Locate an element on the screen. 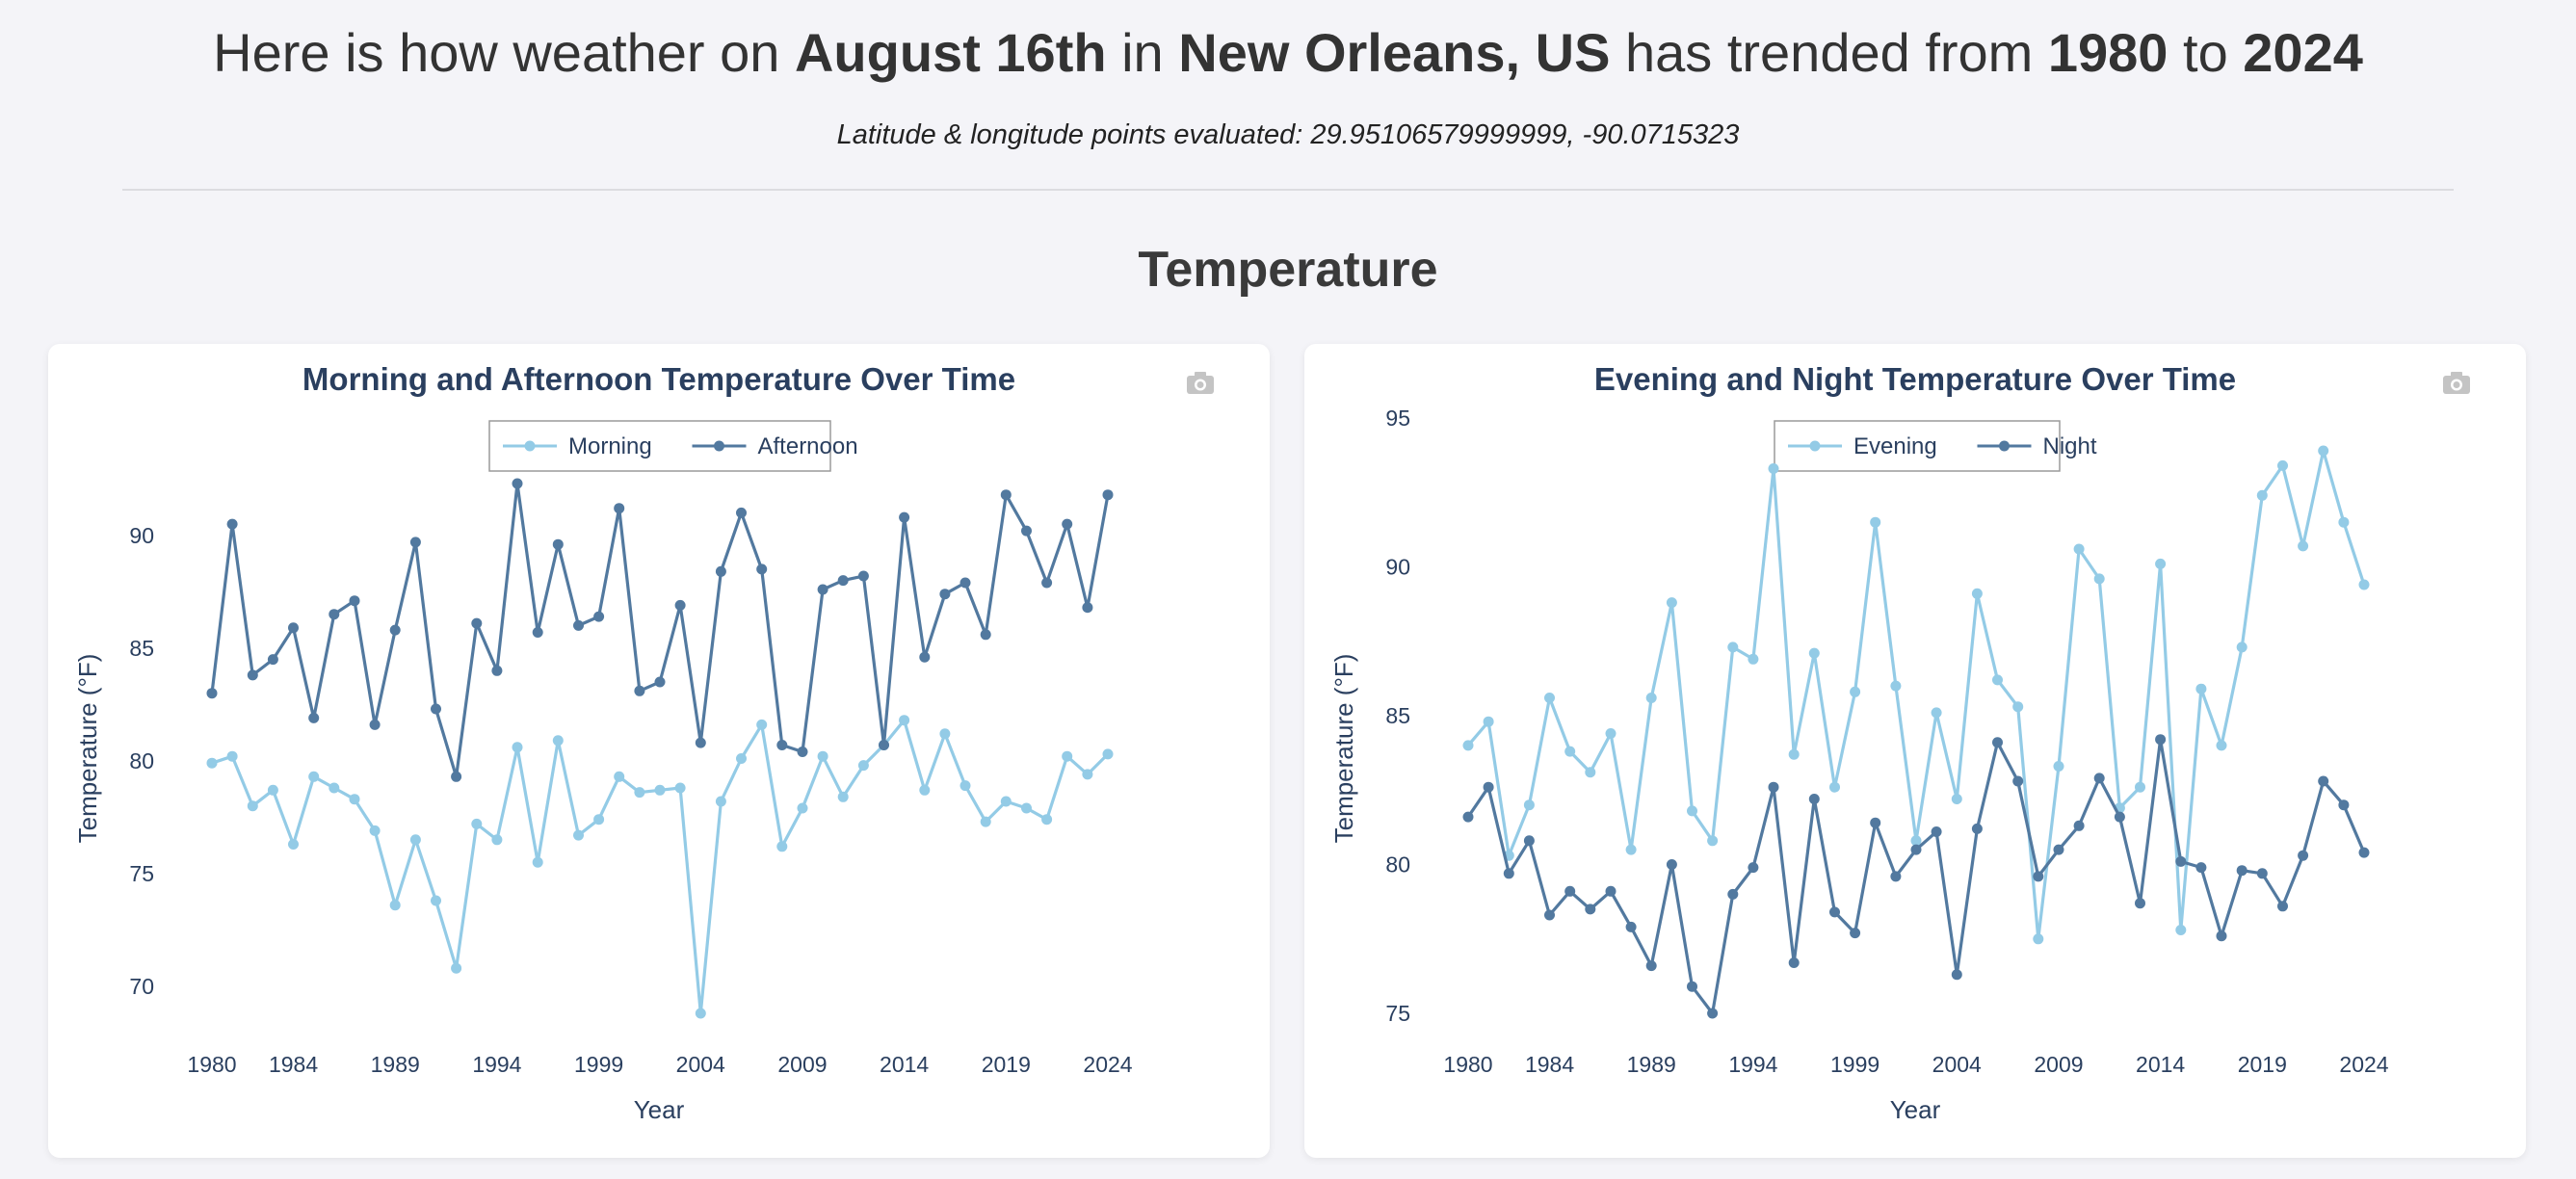  x-tick-label: 1999 is located at coordinates (1855, 1064).